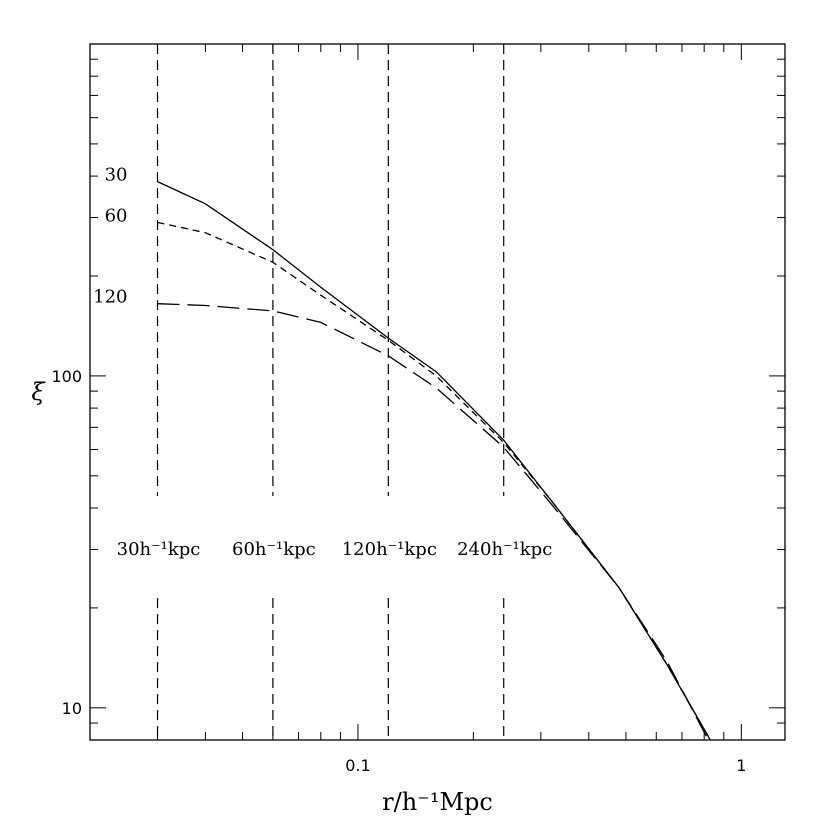 The height and width of the screenshot is (830, 830). What do you see at coordinates (72, 708) in the screenshot?
I see `y-tick-label: 10` at bounding box center [72, 708].